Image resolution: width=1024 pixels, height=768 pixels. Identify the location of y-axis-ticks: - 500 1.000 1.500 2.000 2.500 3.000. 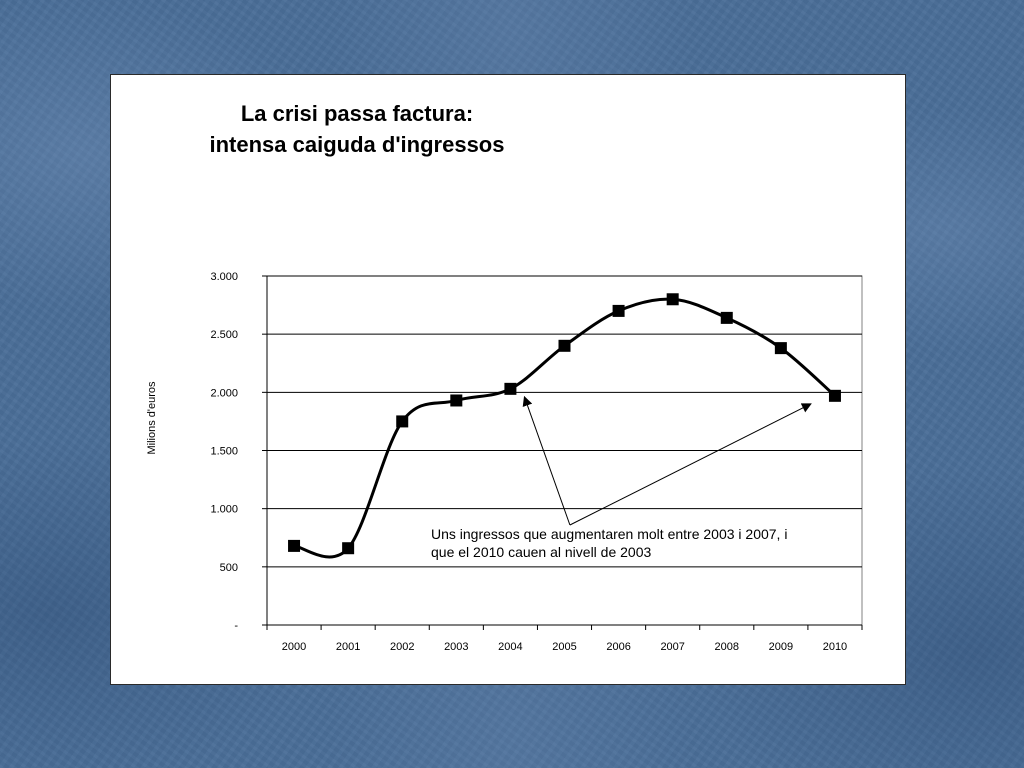
(238, 451).